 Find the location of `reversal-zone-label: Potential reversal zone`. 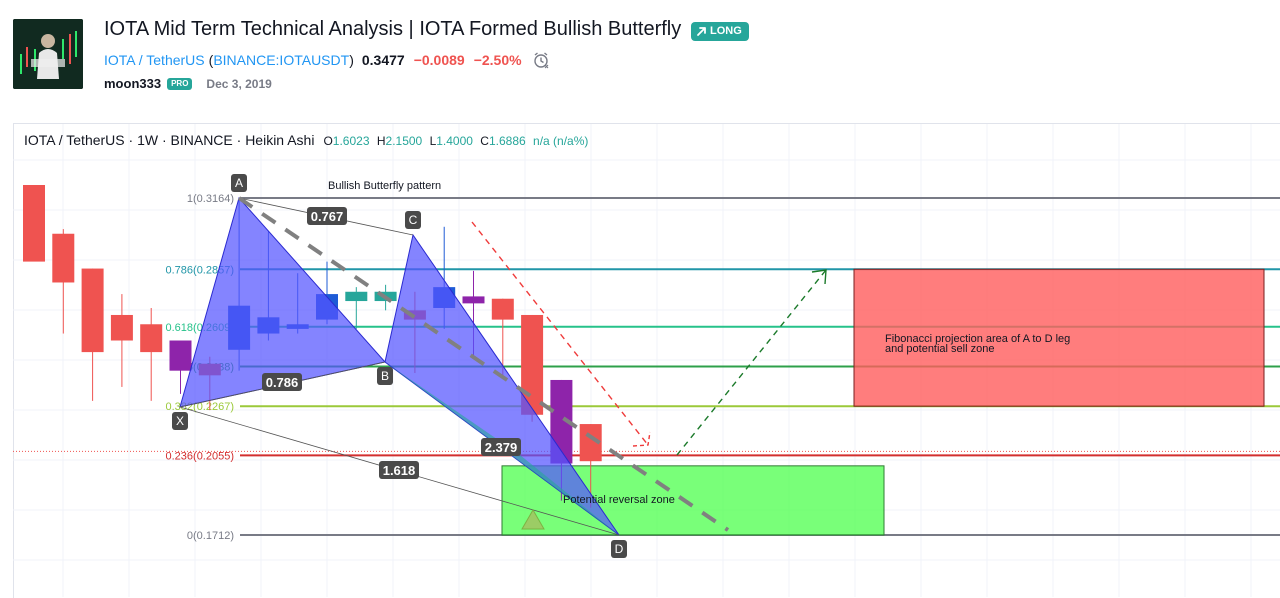

reversal-zone-label: Potential reversal zone is located at coordinates (619, 500).